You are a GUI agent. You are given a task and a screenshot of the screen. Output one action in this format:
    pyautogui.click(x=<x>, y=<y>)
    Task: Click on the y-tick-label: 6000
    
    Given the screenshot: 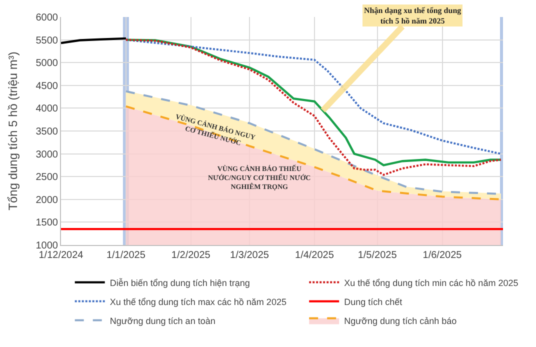 What is the action you would take?
    pyautogui.click(x=47, y=18)
    